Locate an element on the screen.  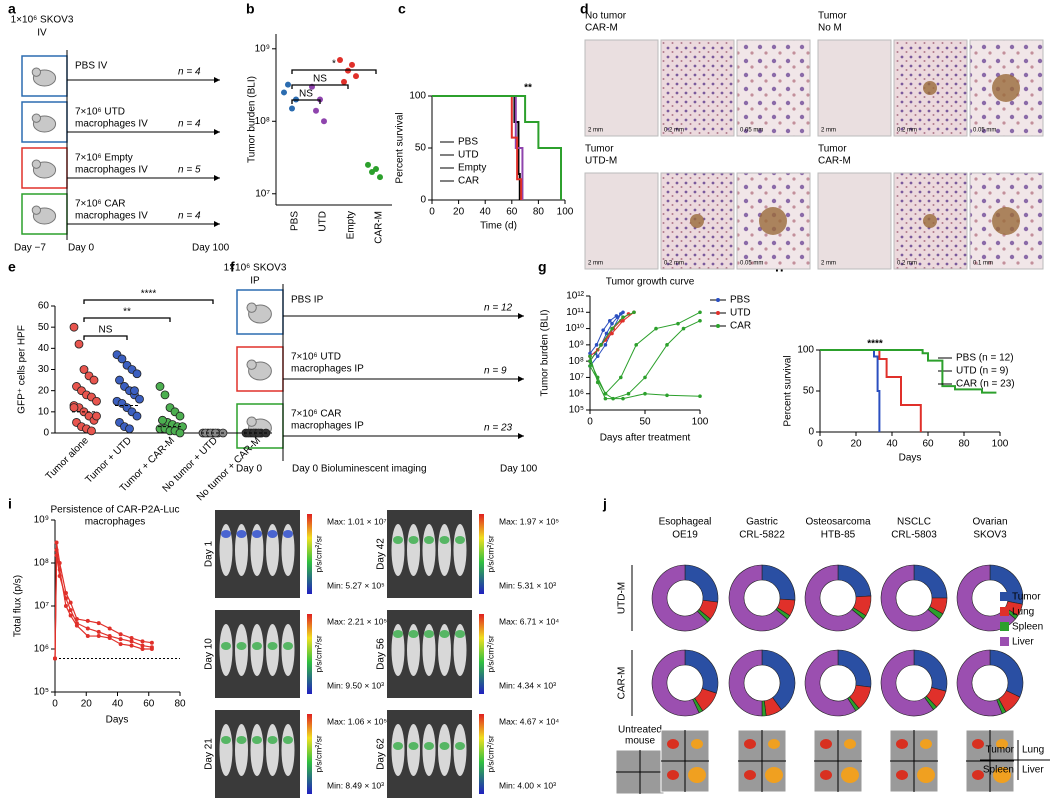
legend-label: PBS (n = 12) is located at coordinates (985, 358).